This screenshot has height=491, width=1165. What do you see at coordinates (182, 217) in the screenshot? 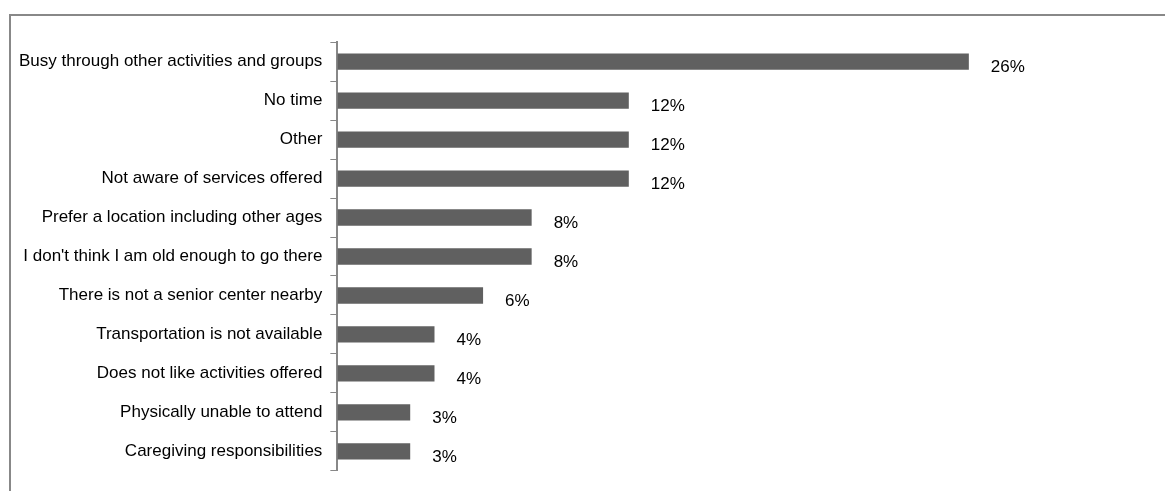
I see `y-tick-label: Prefer a location including other ages` at bounding box center [182, 217].